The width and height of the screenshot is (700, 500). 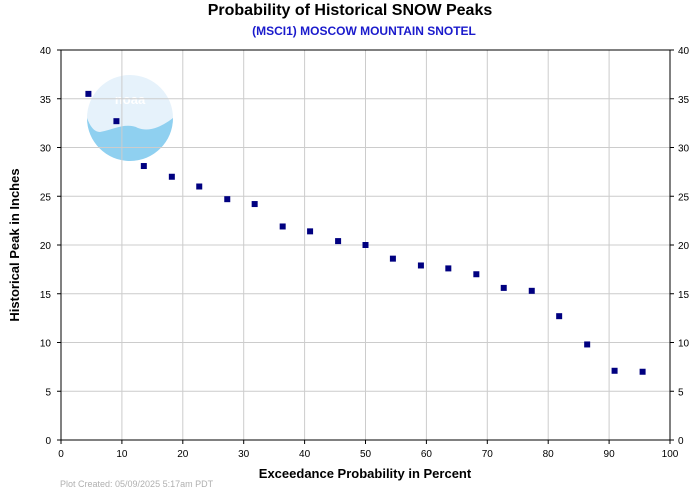 What do you see at coordinates (137, 484) in the screenshot?
I see `plot-created-note: Plot Created: 05/09/2025 5:17am PDT` at bounding box center [137, 484].